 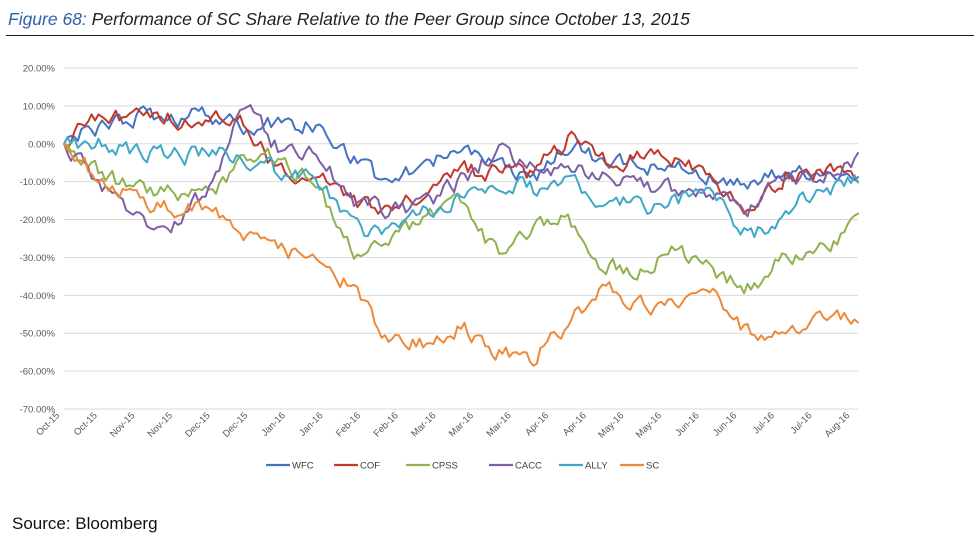 What do you see at coordinates (370, 466) in the screenshot?
I see `legend-label-cof: COF` at bounding box center [370, 466].